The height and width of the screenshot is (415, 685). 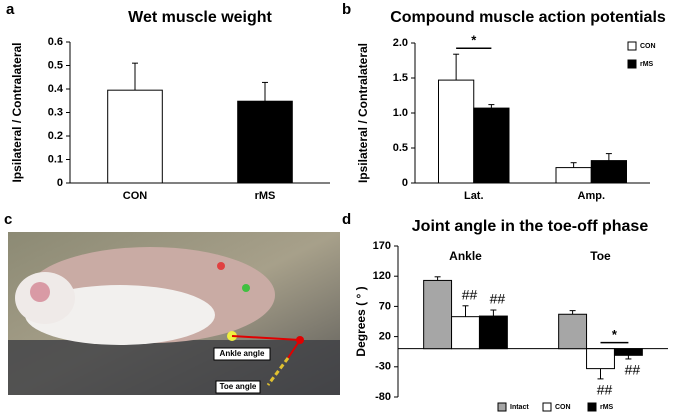 I want to click on x-tick-label: Toe, so click(x=600, y=256).